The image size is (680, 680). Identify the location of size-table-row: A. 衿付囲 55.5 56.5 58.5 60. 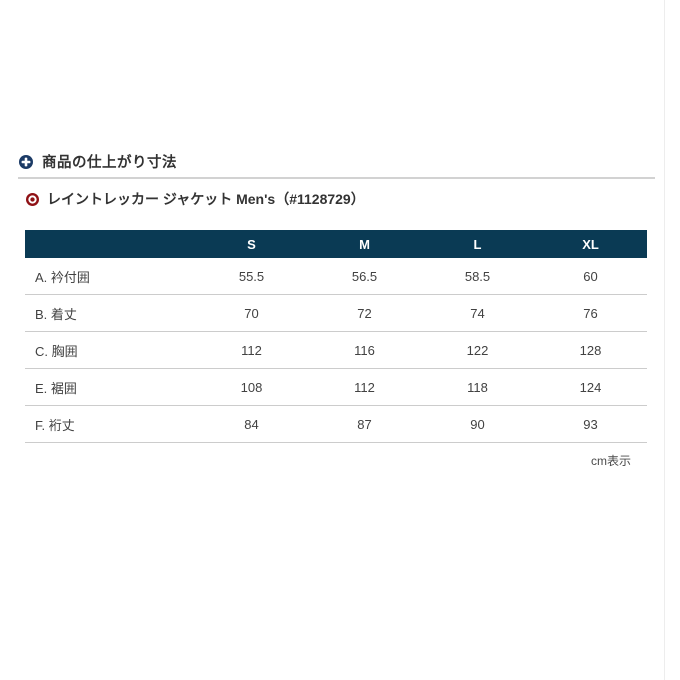
(336, 276).